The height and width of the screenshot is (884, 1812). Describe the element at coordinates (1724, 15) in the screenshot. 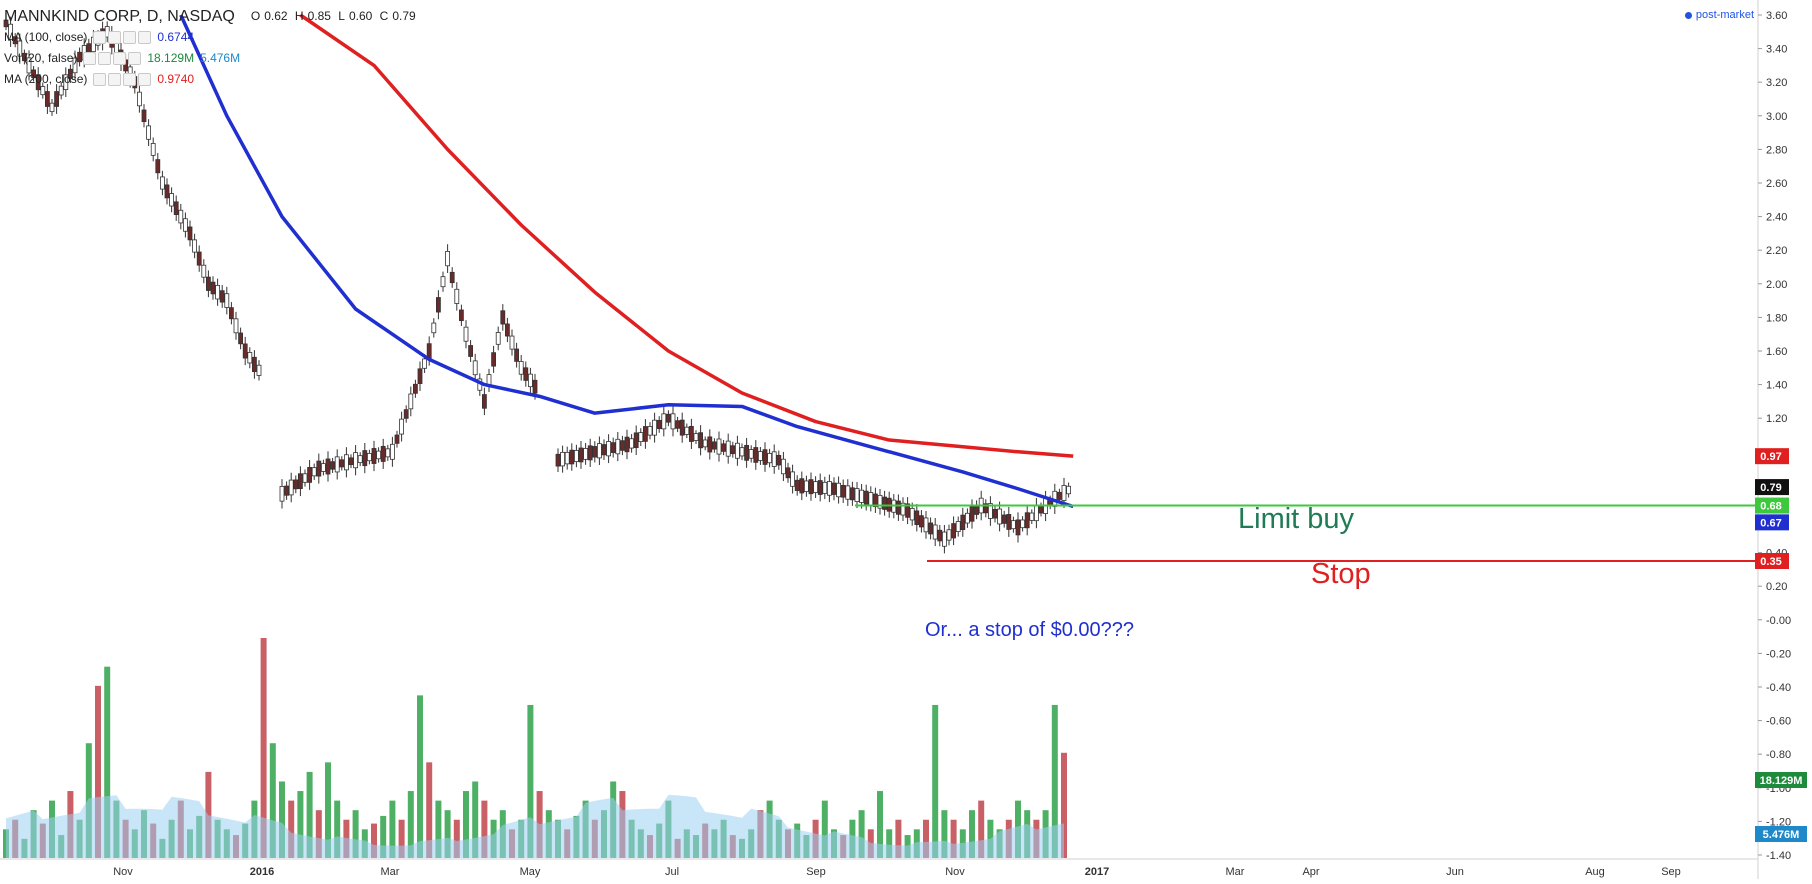

I see `post-market-label: post-market` at that location.